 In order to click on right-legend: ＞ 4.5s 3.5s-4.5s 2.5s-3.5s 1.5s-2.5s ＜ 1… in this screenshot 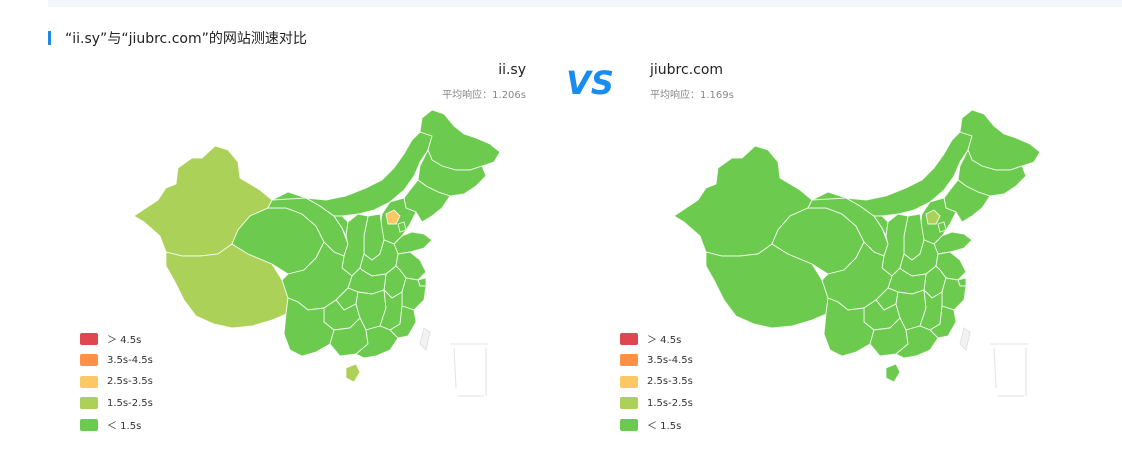, I will do `click(656, 382)`.